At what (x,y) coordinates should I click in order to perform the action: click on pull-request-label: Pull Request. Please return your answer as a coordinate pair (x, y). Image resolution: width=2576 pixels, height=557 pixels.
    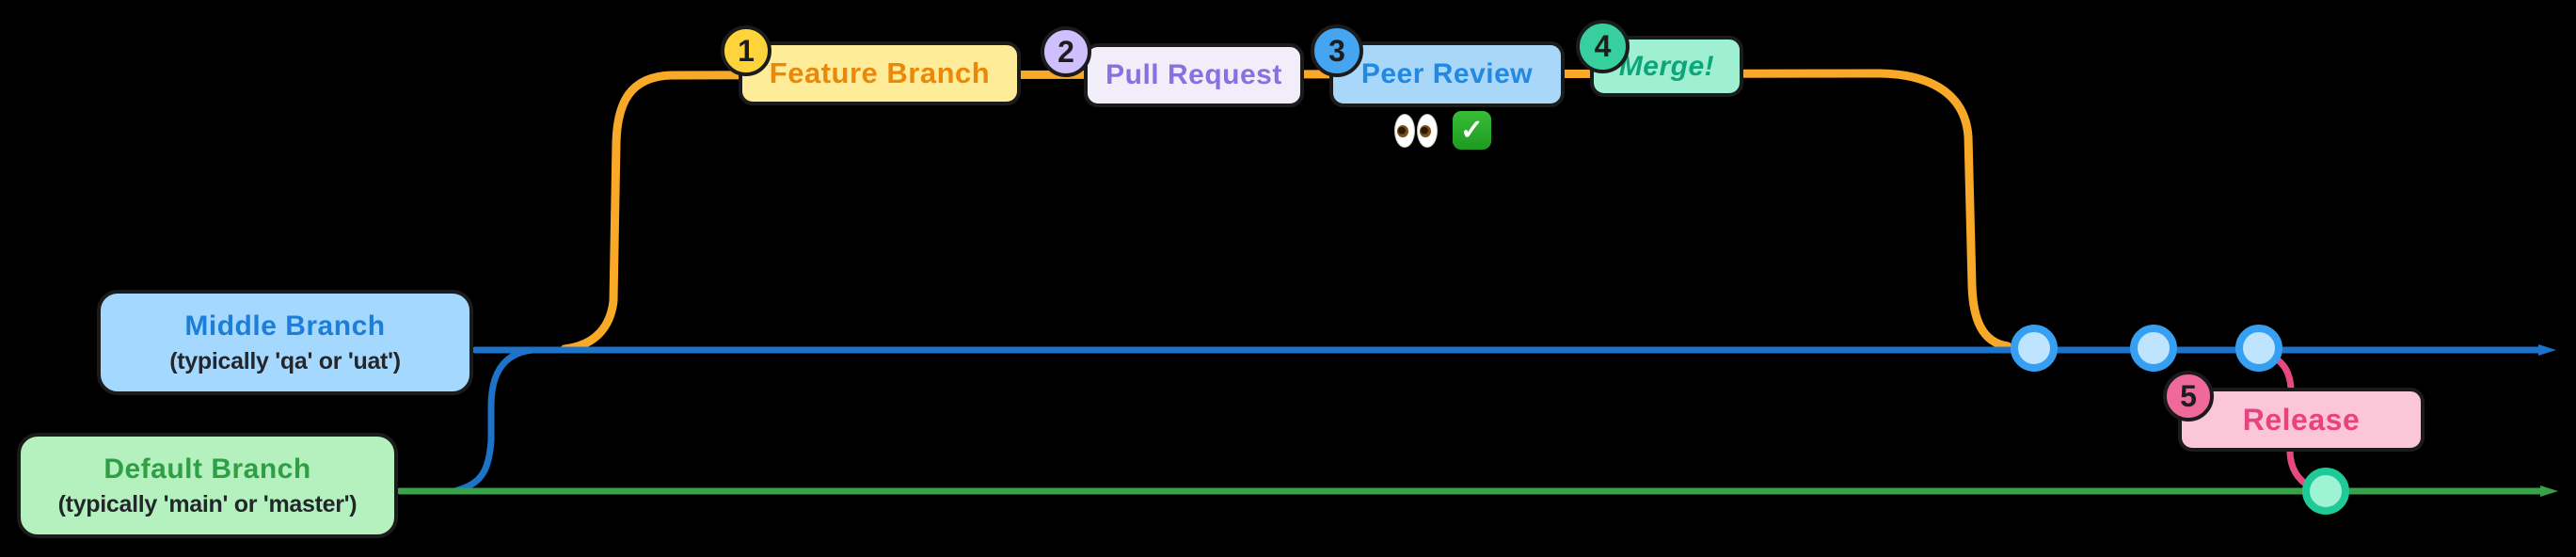
    Looking at the image, I should click on (1193, 74).